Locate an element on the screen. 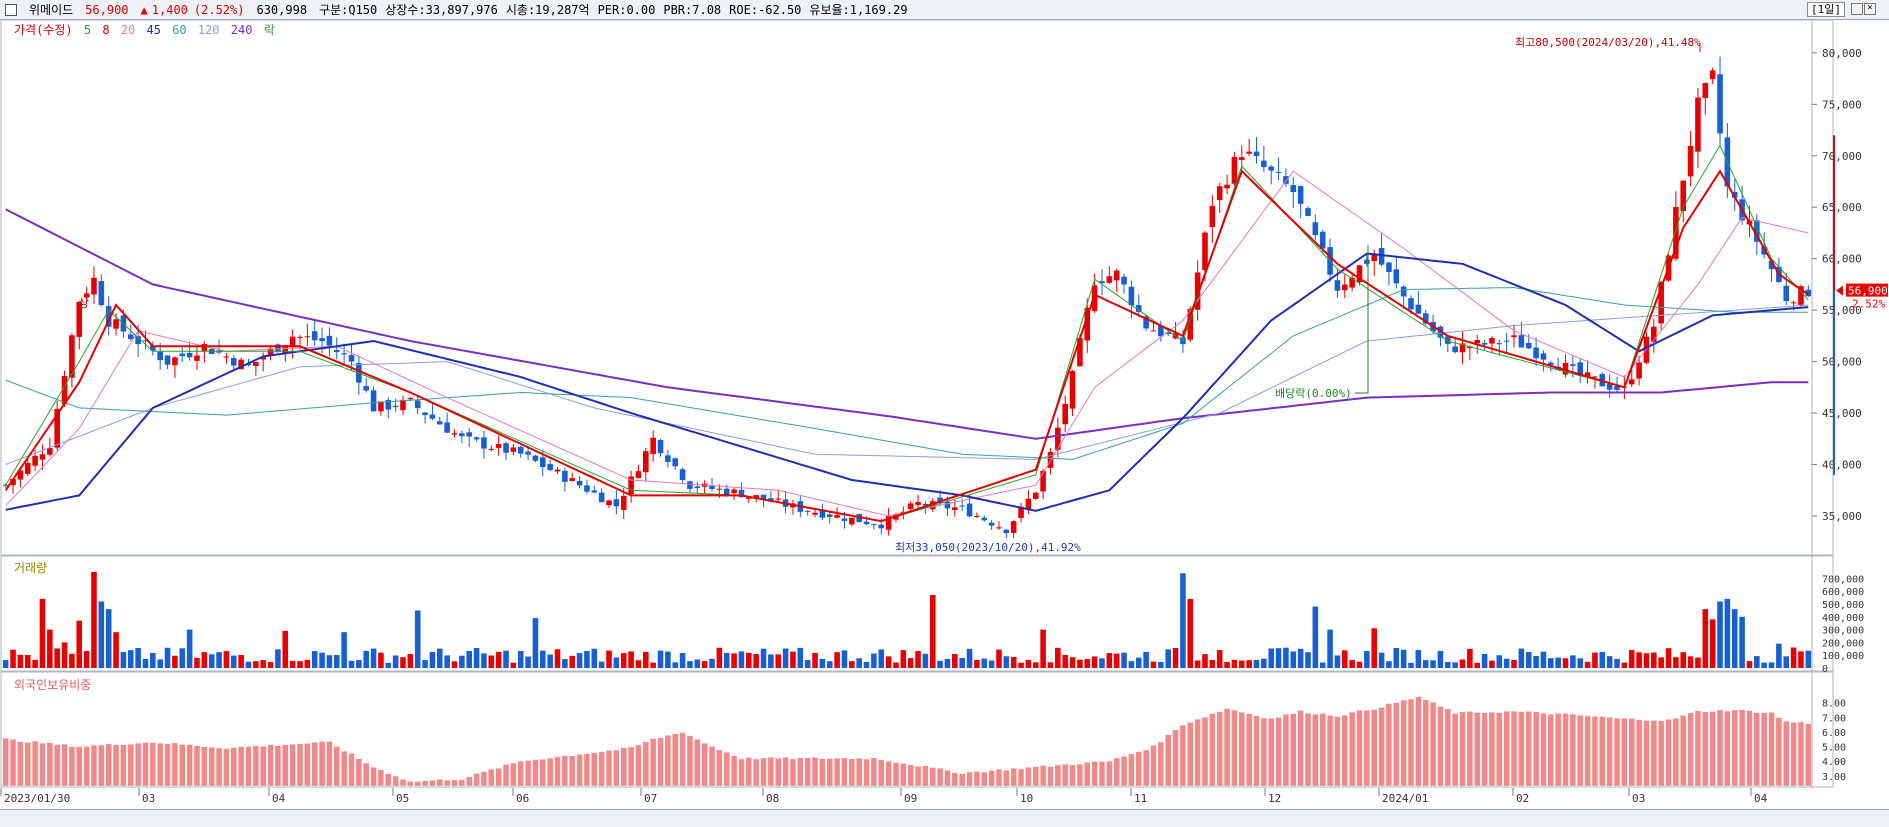 Image resolution: width=1889 pixels, height=827 pixels. close-icon: × is located at coordinates (1870, 9).